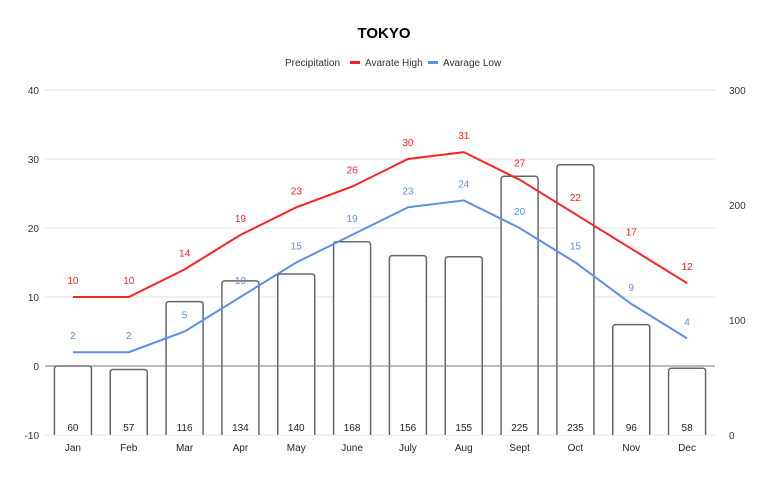 The image size is (768, 480). I want to click on bar-June, so click(352, 338).